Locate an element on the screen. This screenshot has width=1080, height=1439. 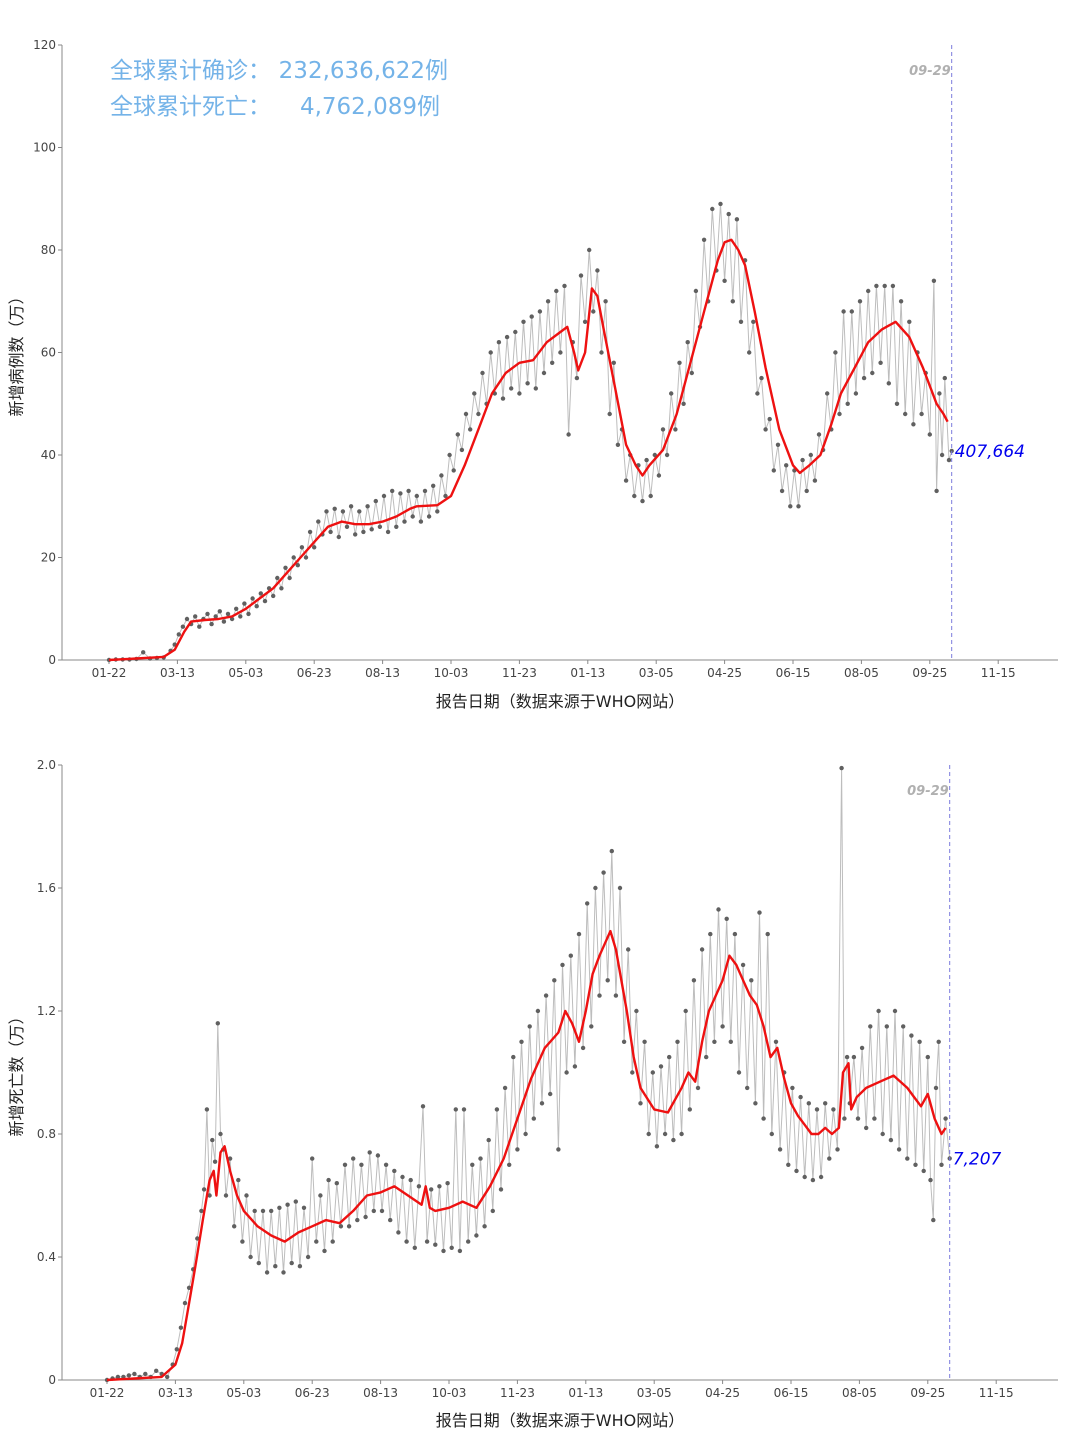
x-tick-label-0: 01-22 is located at coordinates (109, 673).